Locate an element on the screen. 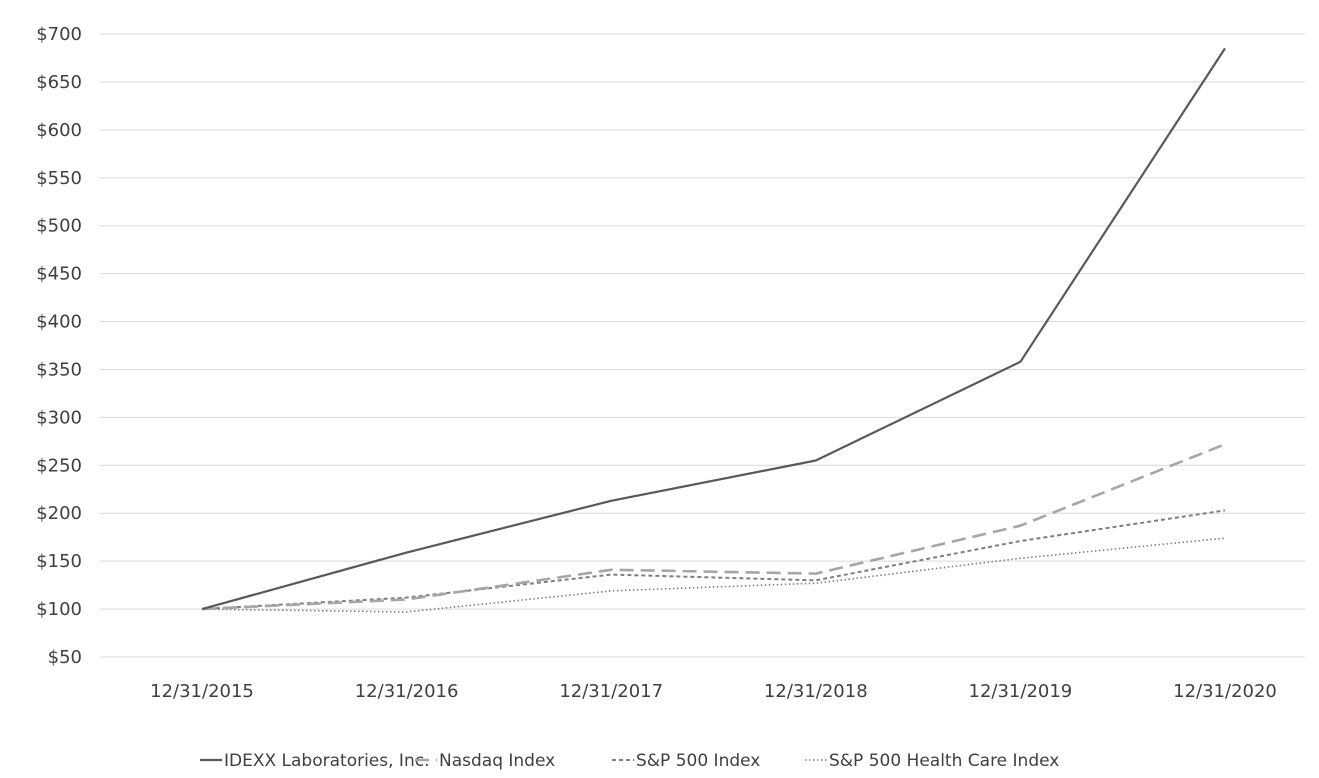 The height and width of the screenshot is (778, 1319). x-tick-label: 12/31/2015 is located at coordinates (202, 691).